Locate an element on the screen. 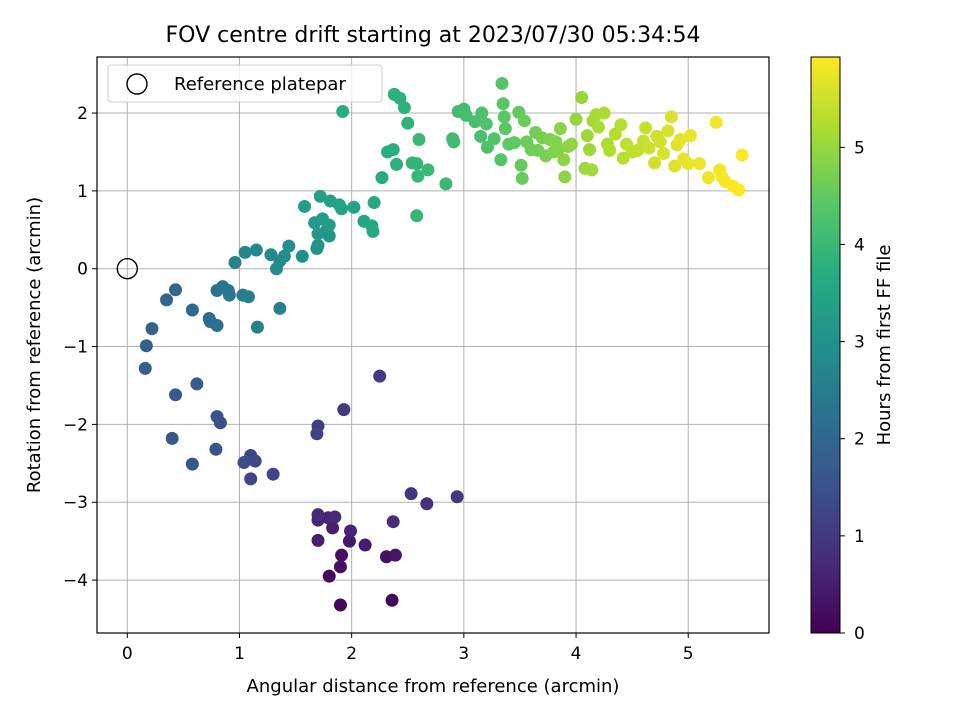 This screenshot has height=724, width=960. colorbar-ticks: 0 1 2 3 4 5 is located at coordinates (852, 391).